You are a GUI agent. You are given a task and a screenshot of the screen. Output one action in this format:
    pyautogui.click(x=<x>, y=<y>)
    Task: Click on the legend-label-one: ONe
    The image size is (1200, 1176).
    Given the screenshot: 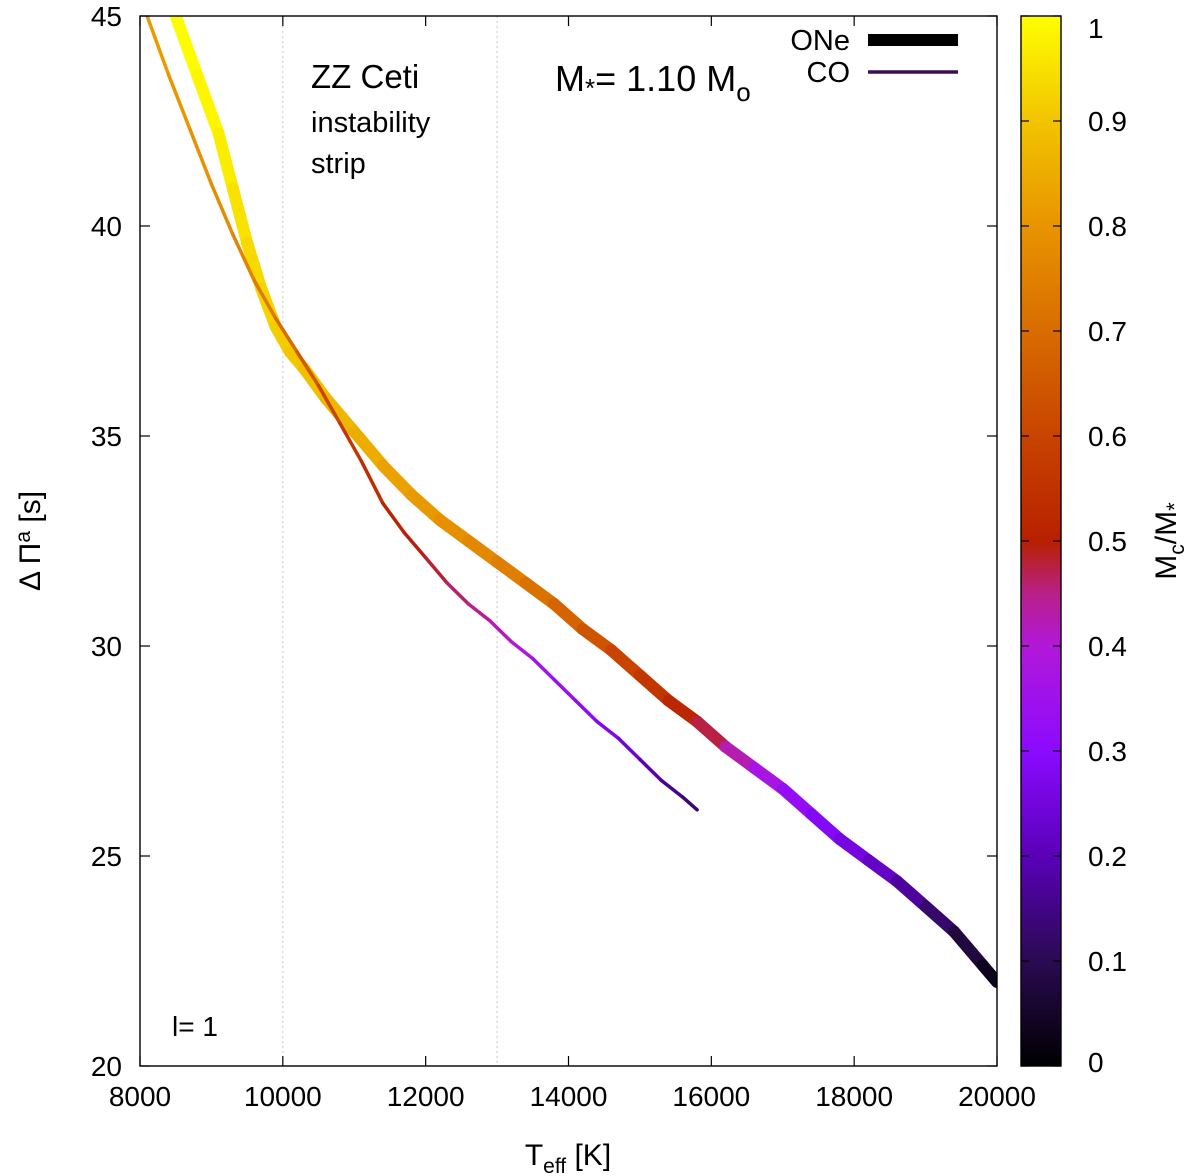 What is the action you would take?
    pyautogui.click(x=820, y=41)
    